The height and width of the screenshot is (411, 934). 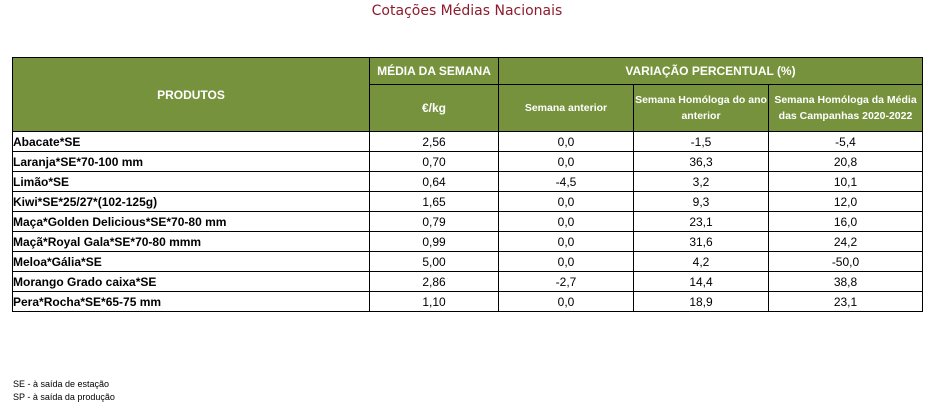 What do you see at coordinates (701, 241) in the screenshot?
I see `var-ano-cell: 31,6` at bounding box center [701, 241].